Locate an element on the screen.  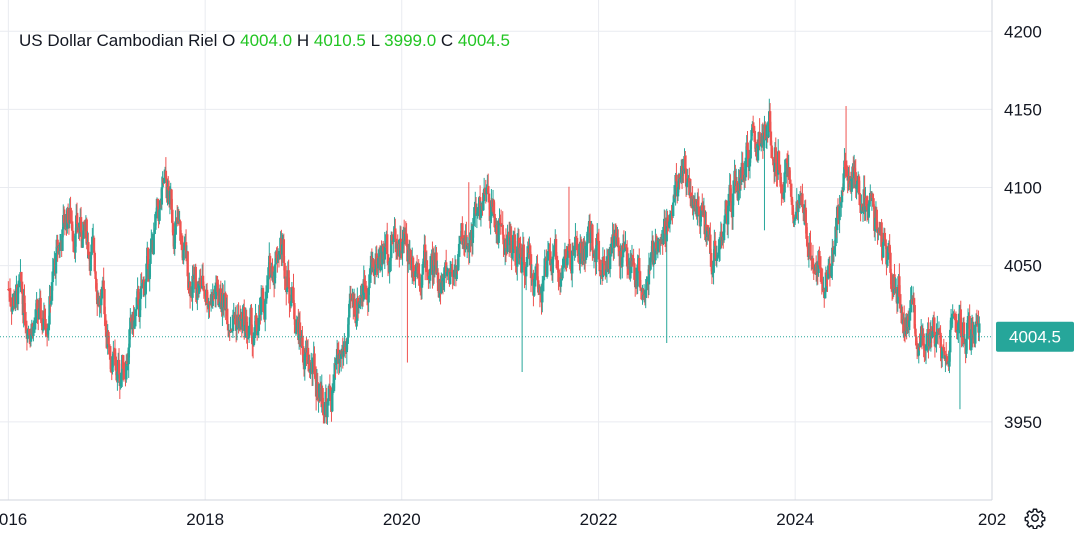
x-tick-label: 2018 is located at coordinates (205, 519).